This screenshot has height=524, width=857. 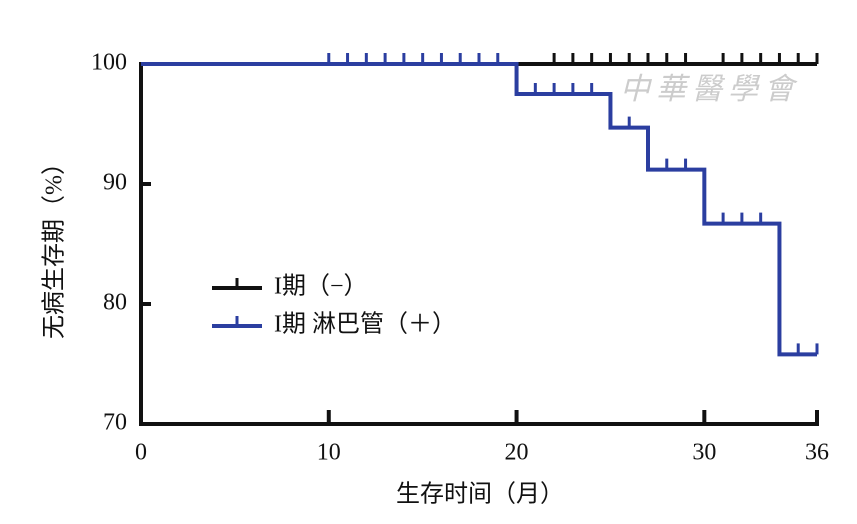 What do you see at coordinates (115, 303) in the screenshot?
I see `y-tick-label: 80` at bounding box center [115, 303].